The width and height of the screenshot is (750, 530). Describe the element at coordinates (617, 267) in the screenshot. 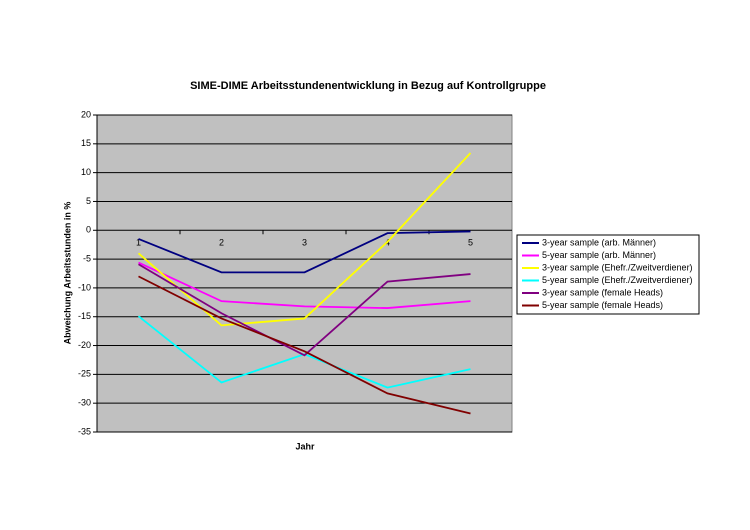

I see `legend-label: 3-year sample (Ehefr./Zweitverdiener)` at that location.